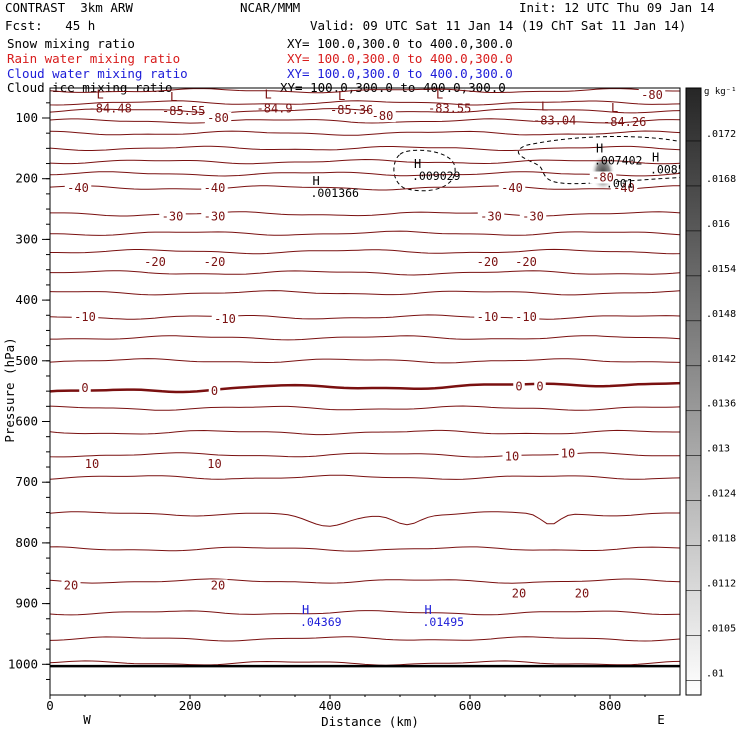  What do you see at coordinates (94, 58) in the screenshot?
I see `field-name-rain: Rain water mixing ratio` at bounding box center [94, 58].